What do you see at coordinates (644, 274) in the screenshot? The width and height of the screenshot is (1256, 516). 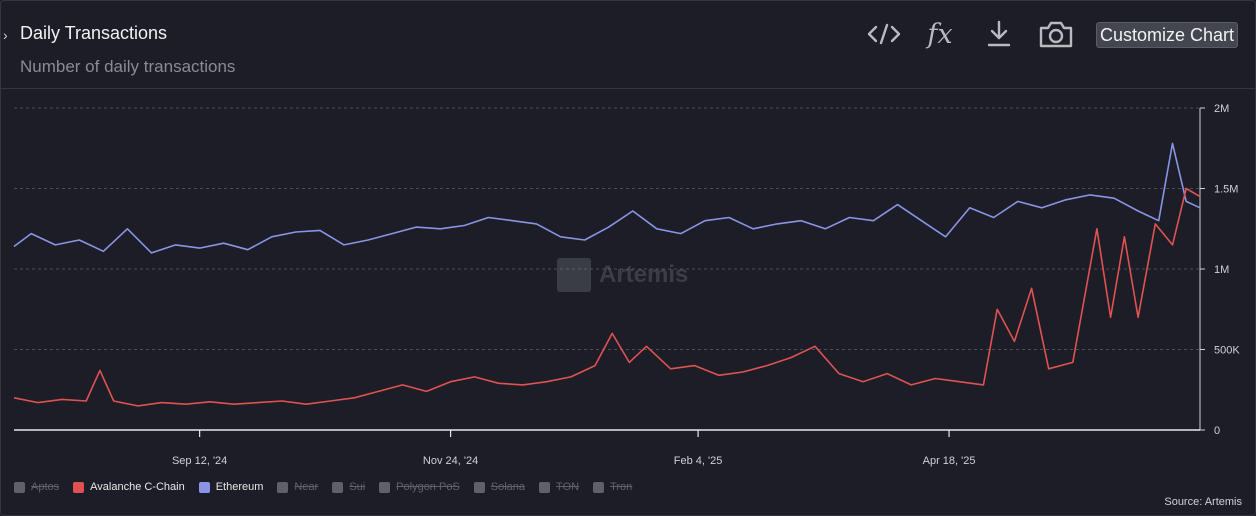 I see `watermark-text: Artemis` at bounding box center [644, 274].